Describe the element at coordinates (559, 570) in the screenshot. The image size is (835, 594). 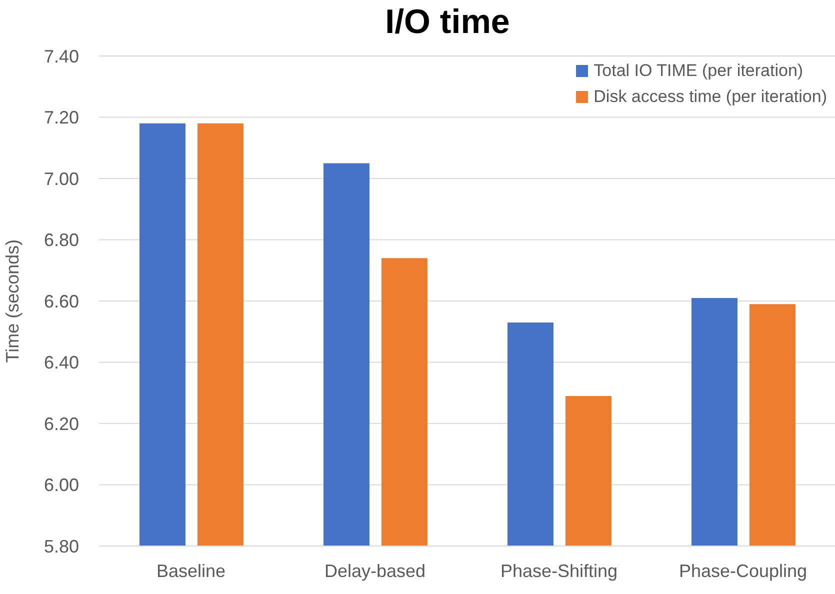
I see `x-tick-label: Phase-Shifting` at that location.